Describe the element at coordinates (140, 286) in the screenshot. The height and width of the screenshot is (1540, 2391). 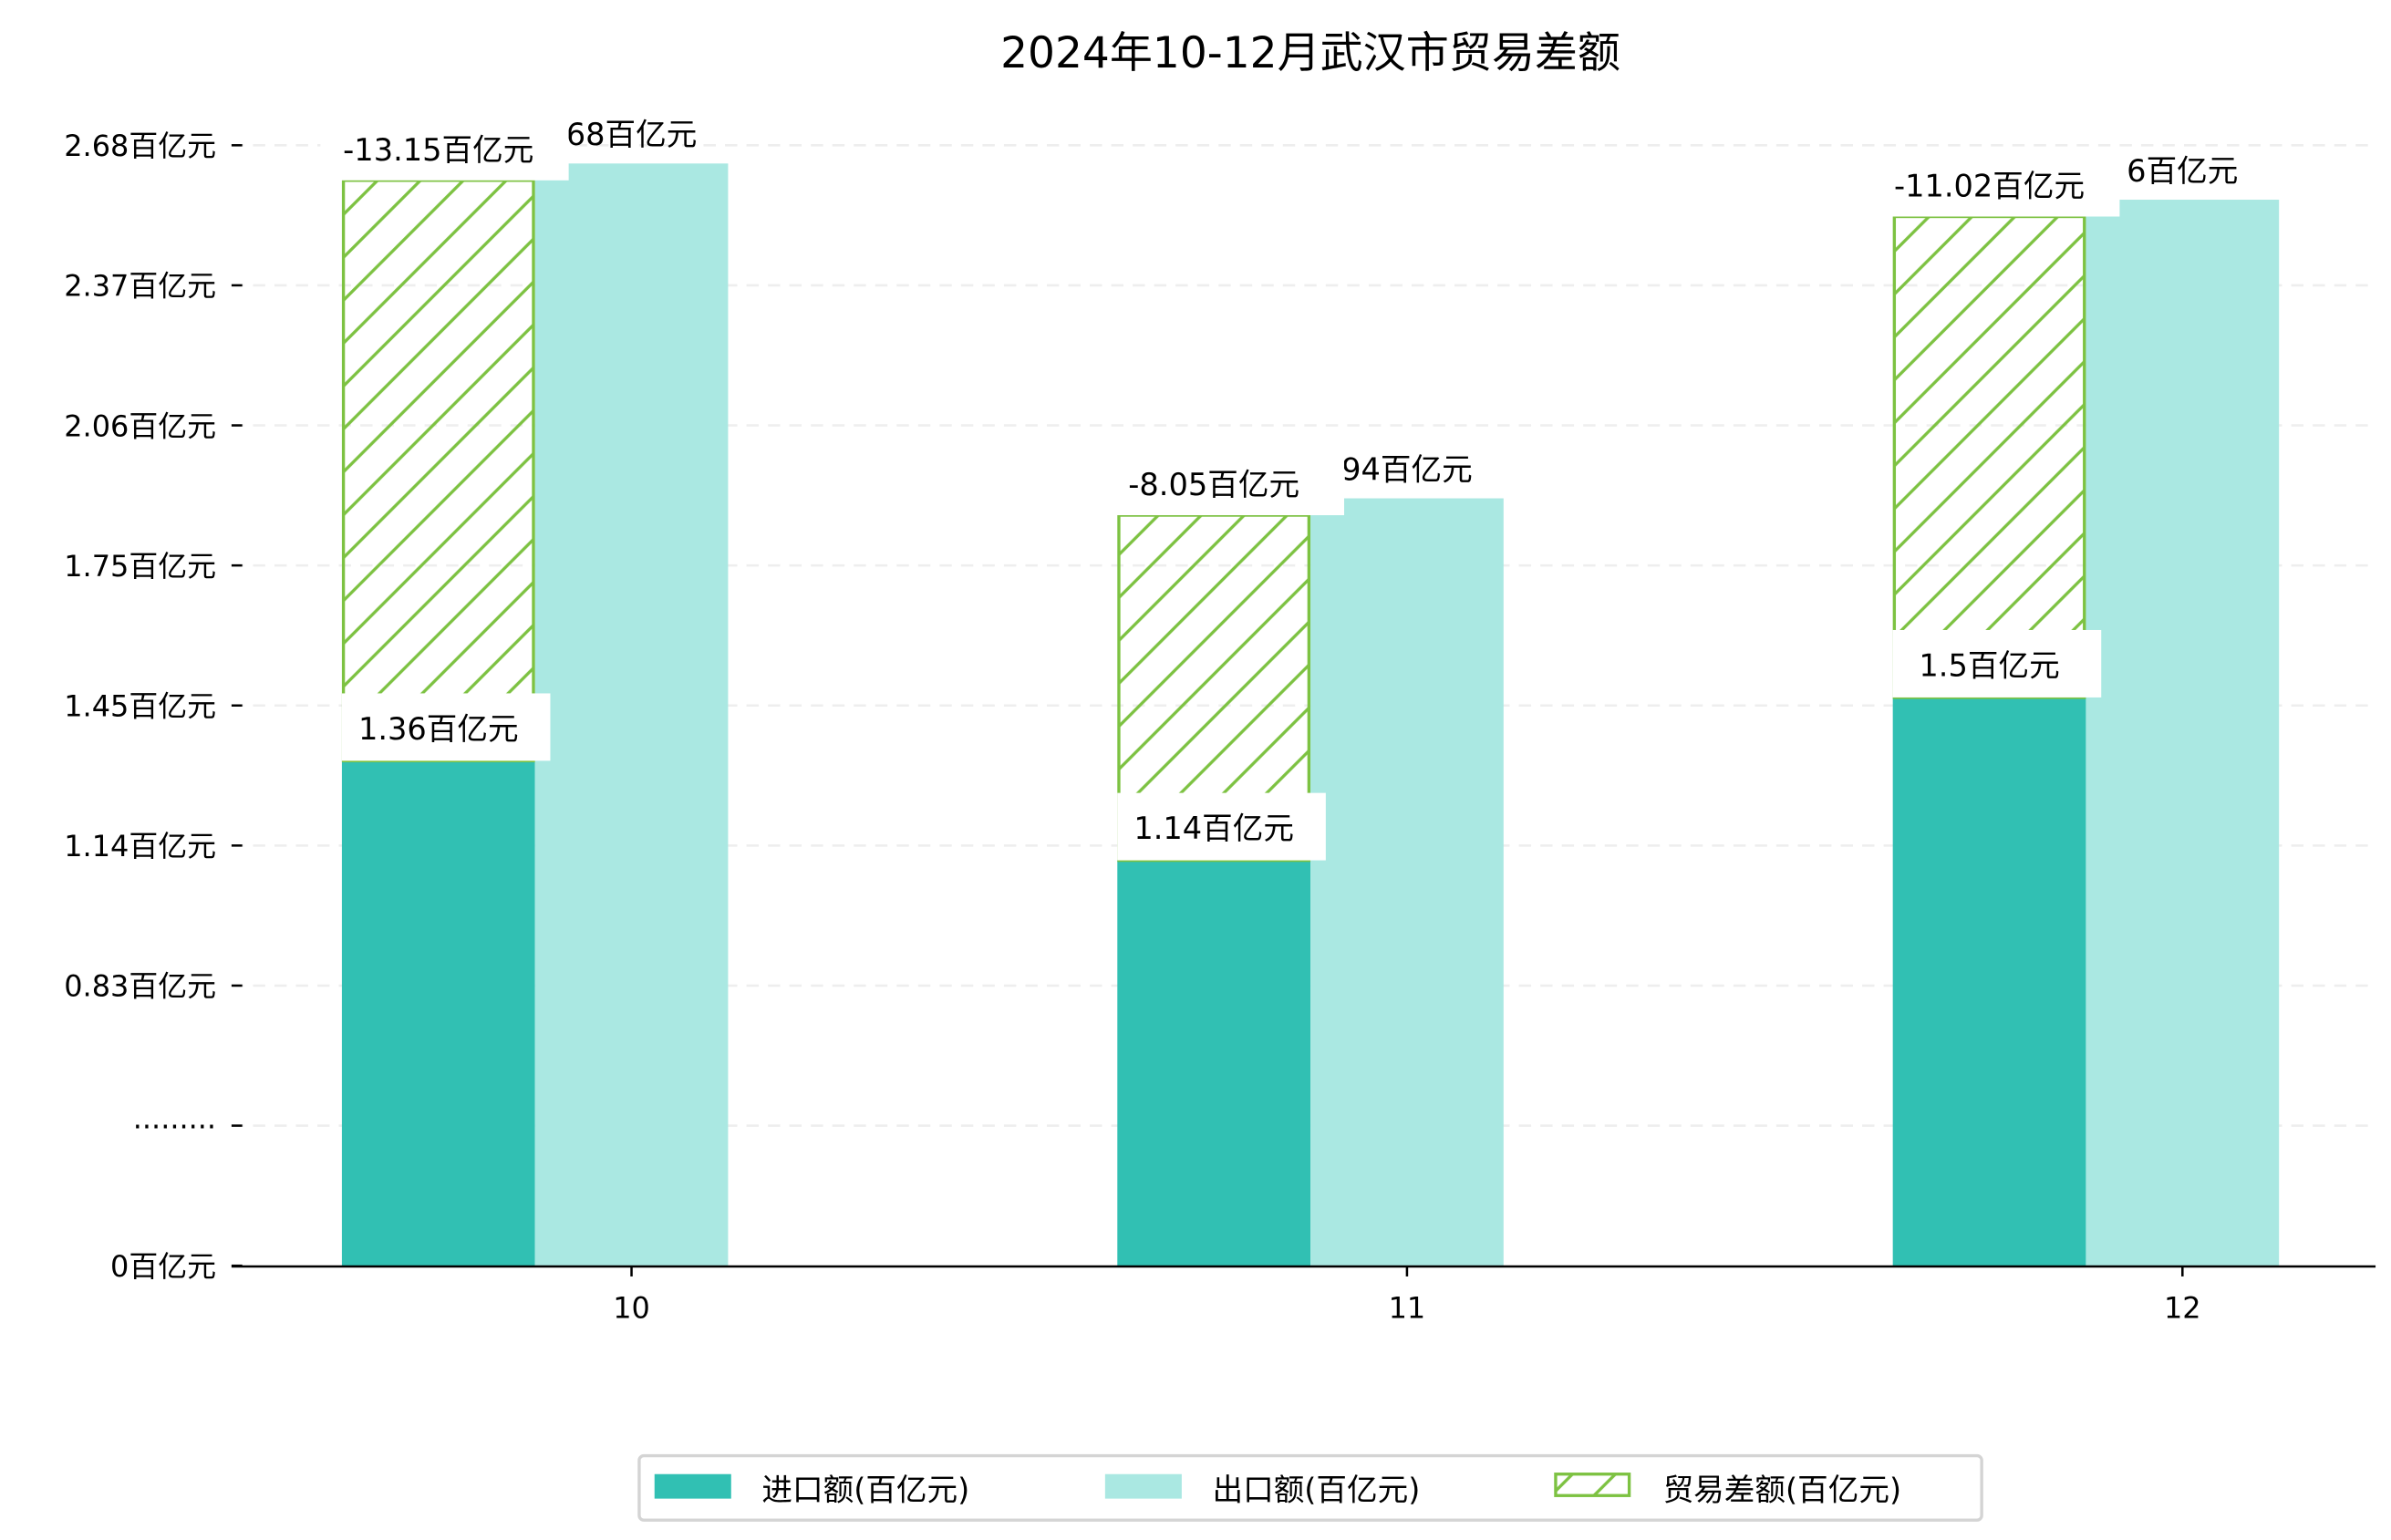
I see `y-tick-label: 2.37百亿元` at that location.